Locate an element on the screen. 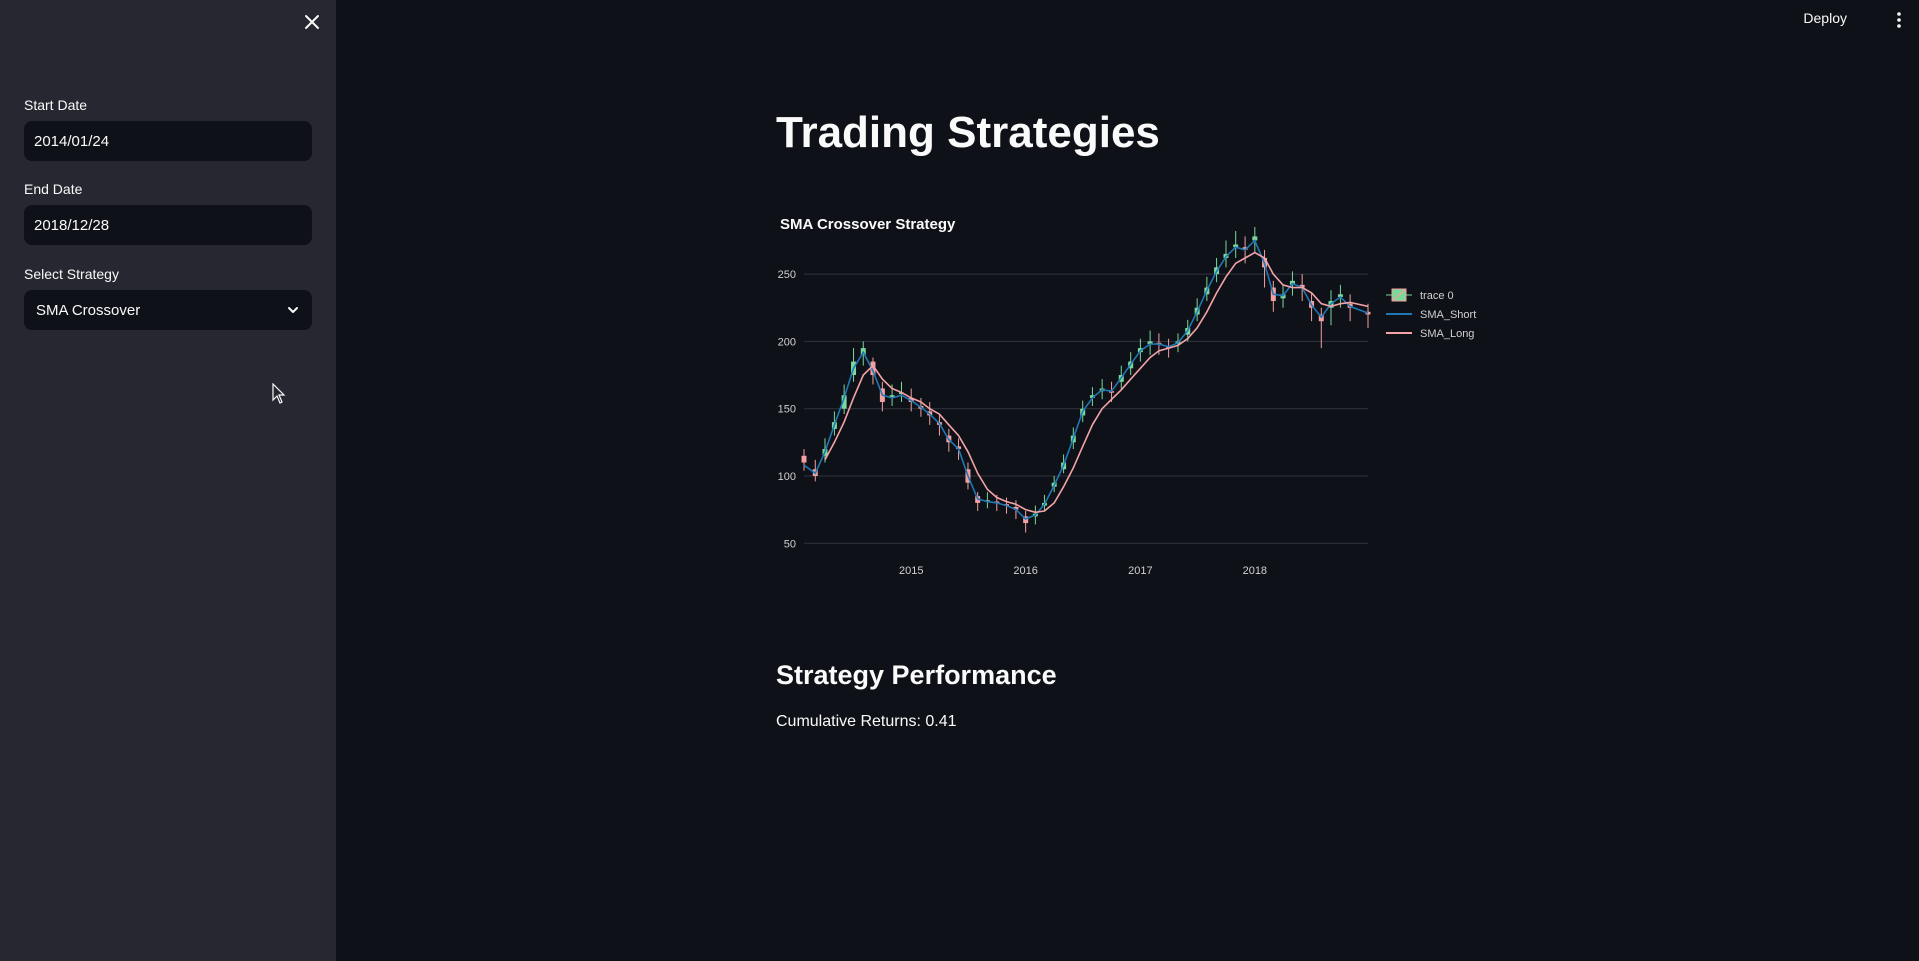 The image size is (1919, 961). strategy-select: SMA Crossover is located at coordinates (168, 310).